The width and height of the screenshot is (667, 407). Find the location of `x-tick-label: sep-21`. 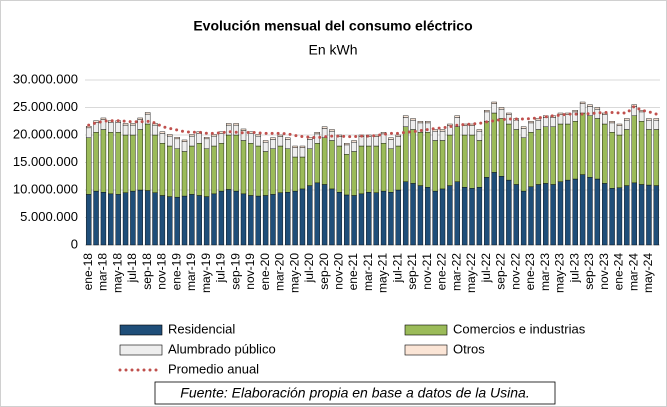

x-tick-label: sep-21 is located at coordinates (412, 271).